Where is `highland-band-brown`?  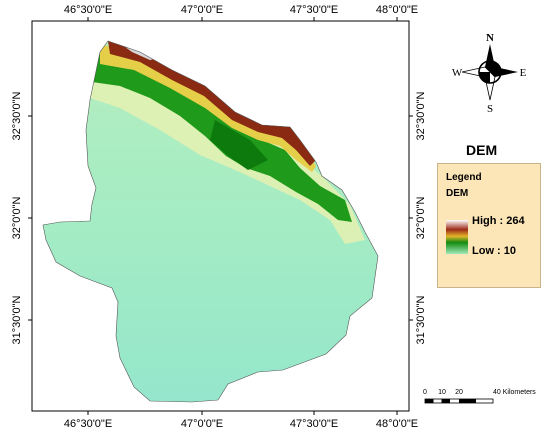
highland-band-brown is located at coordinates (212, 103).